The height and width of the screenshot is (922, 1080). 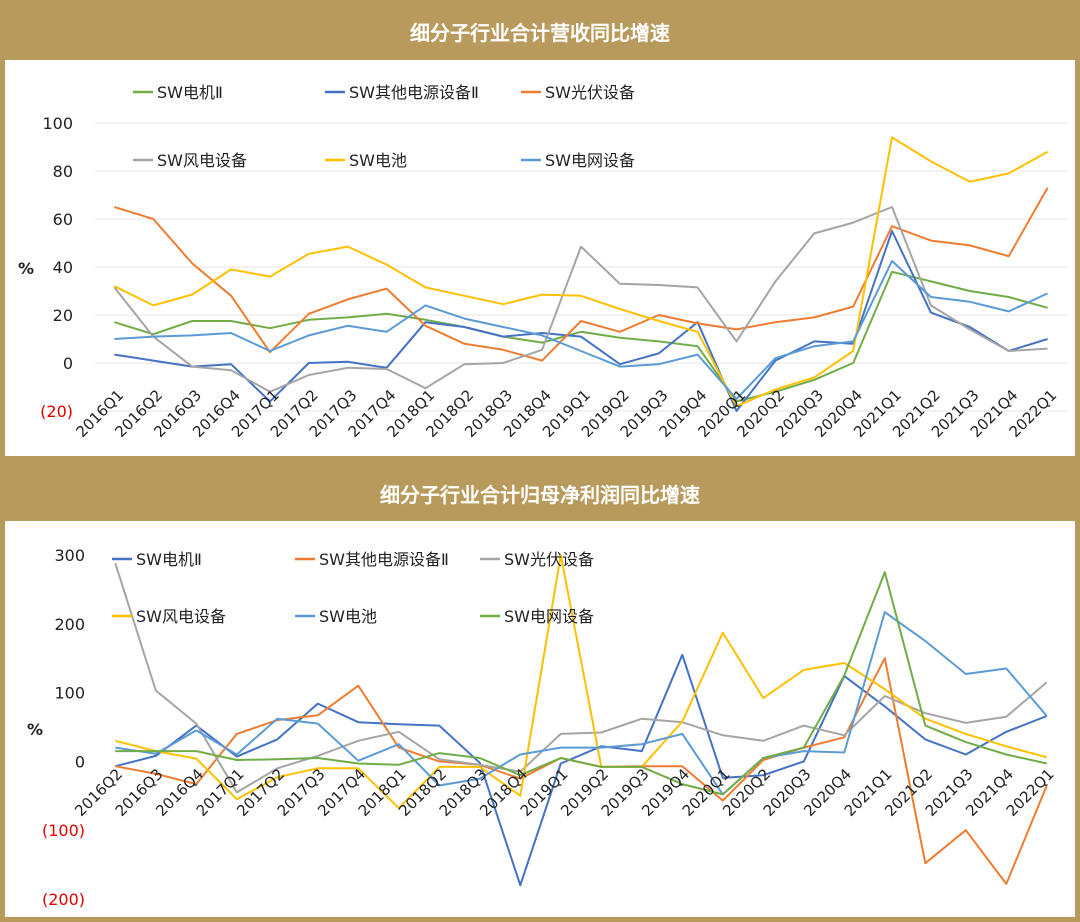 I want to click on series-5-line, so click(x=581, y=330).